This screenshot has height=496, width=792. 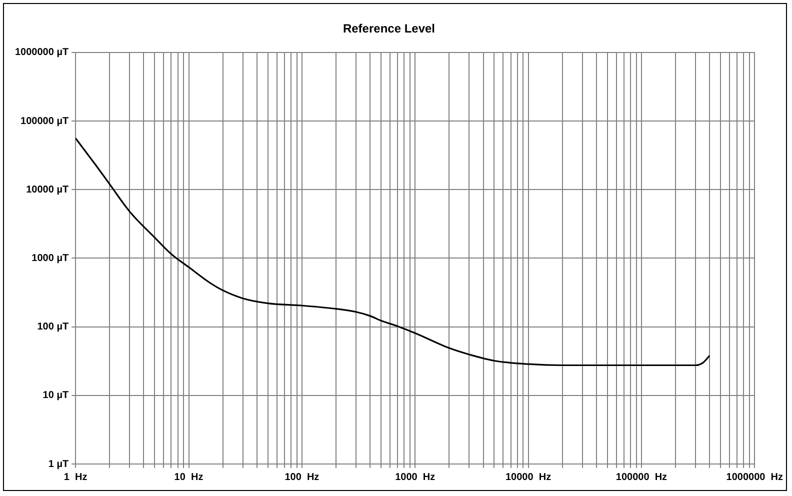 What do you see at coordinates (415, 477) in the screenshot?
I see `x-tick-label: 1000 Hz` at bounding box center [415, 477].